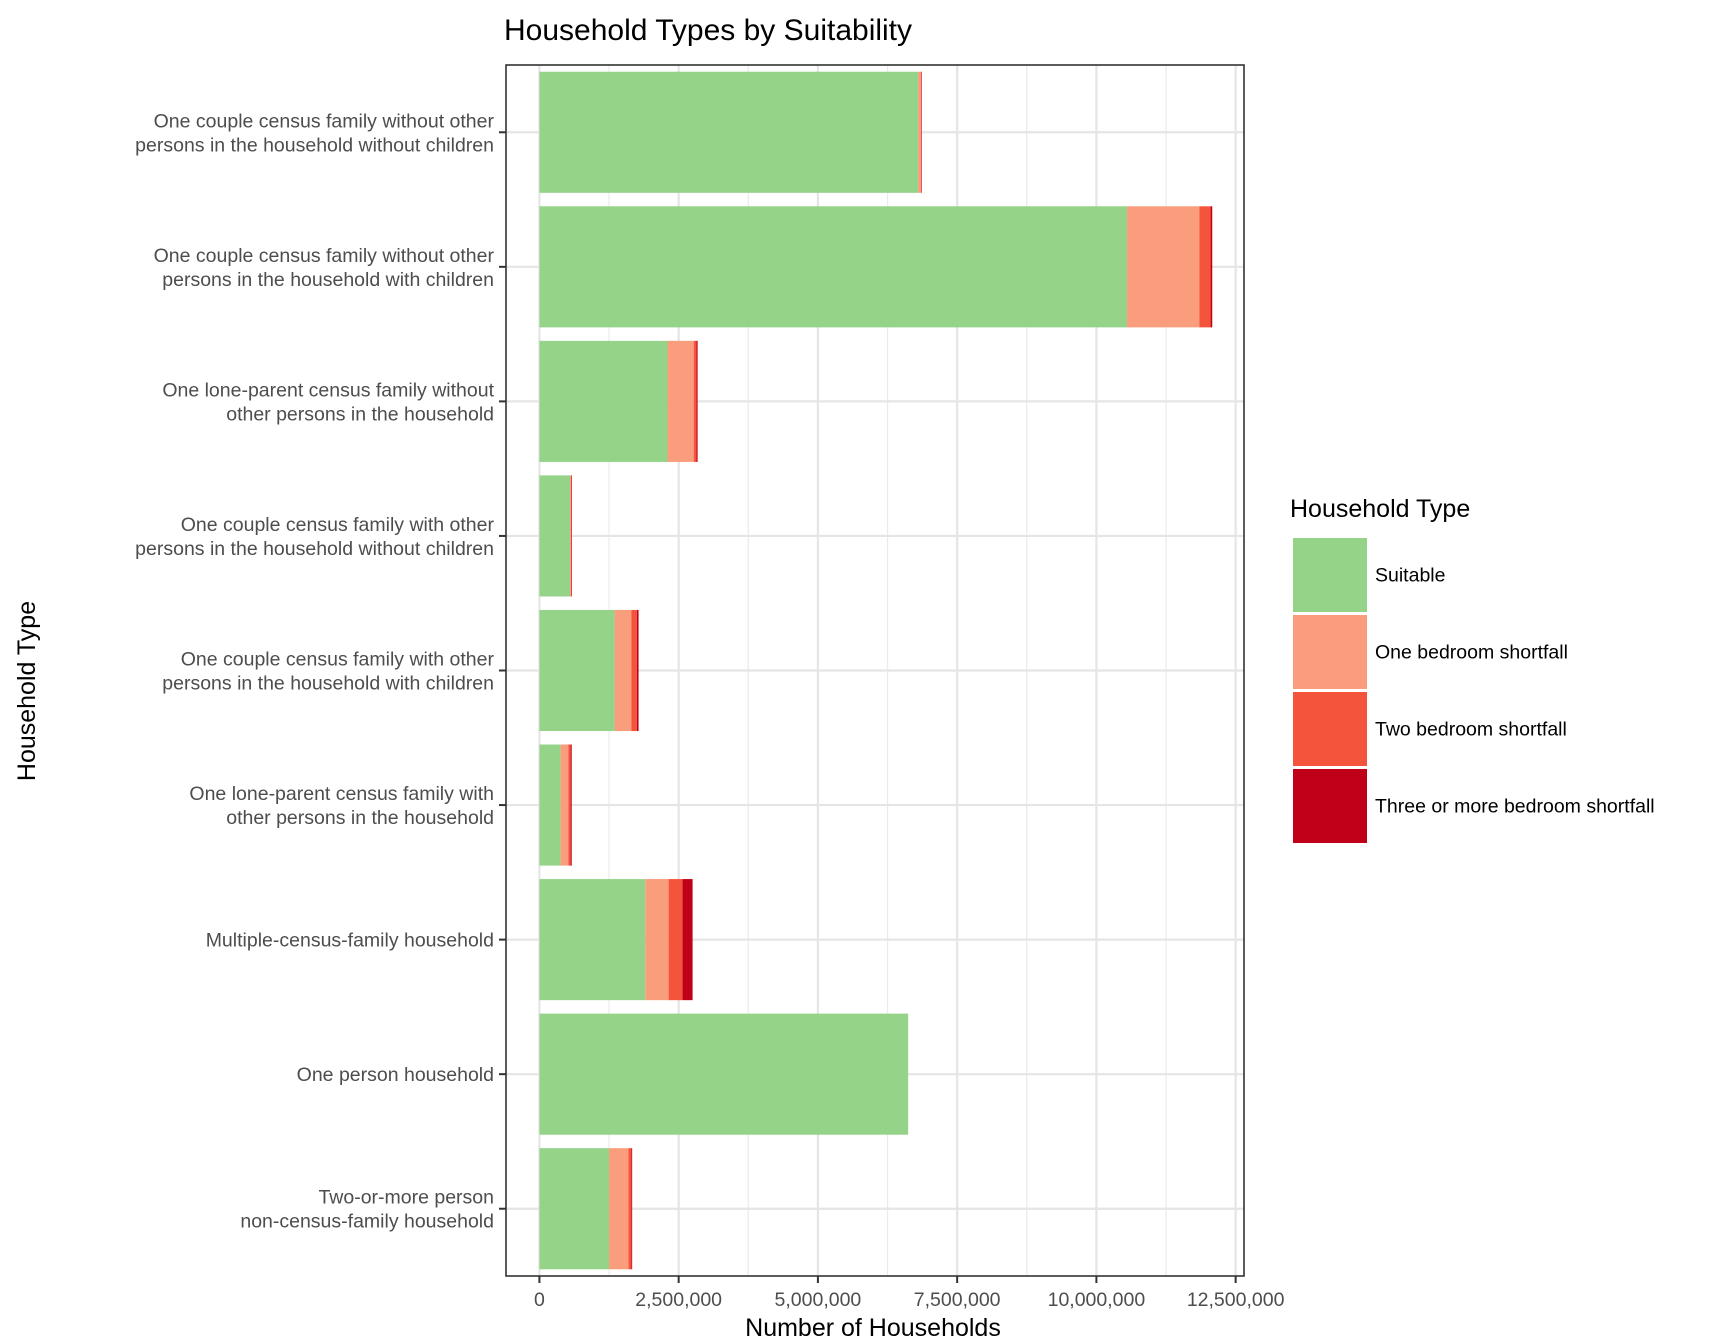 Image resolution: width=1728 pixels, height=1344 pixels. Describe the element at coordinates (678, 1300) in the screenshot. I see `x-tick-label: 2,500,000` at that location.